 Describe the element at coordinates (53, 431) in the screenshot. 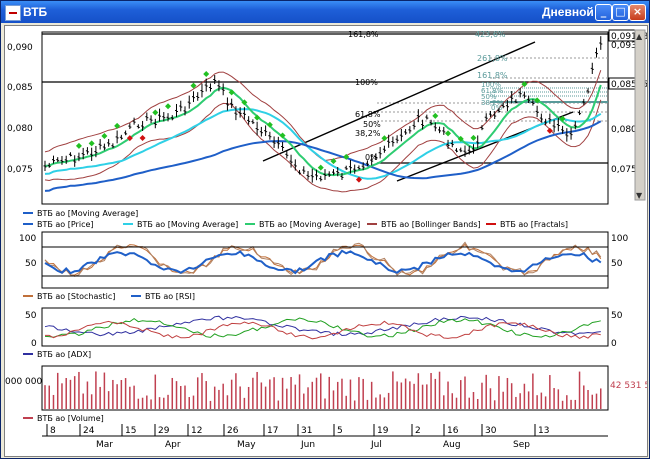

I see `x-axis-day-label: 8` at that location.